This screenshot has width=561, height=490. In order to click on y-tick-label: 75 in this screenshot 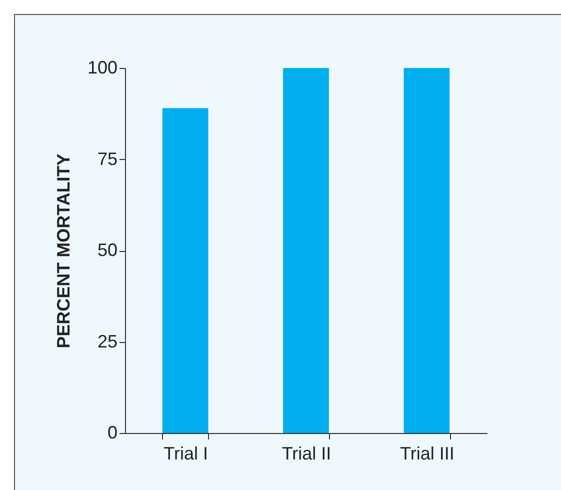, I will do `click(107, 158)`.